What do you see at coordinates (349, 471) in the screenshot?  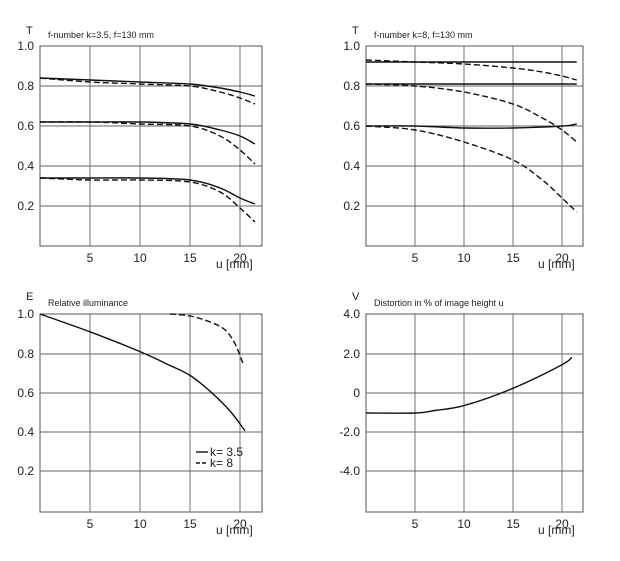 I see `y-tick-label: -4.0` at bounding box center [349, 471].